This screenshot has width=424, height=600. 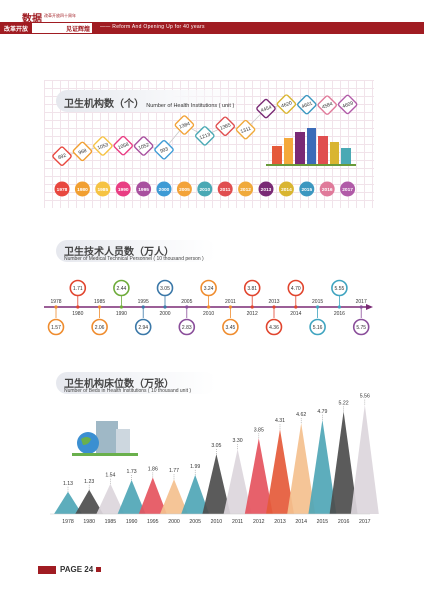 I want to click on beds-value-label: 1.86, so click(x=153, y=469).